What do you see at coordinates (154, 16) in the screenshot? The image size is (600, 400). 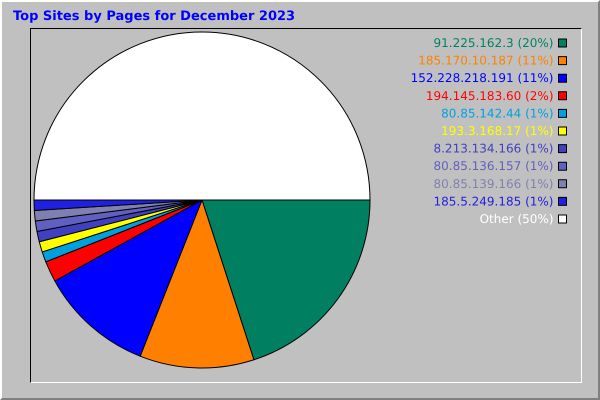 I see `chart-title: Top Sites by Pages for December 2023` at bounding box center [154, 16].